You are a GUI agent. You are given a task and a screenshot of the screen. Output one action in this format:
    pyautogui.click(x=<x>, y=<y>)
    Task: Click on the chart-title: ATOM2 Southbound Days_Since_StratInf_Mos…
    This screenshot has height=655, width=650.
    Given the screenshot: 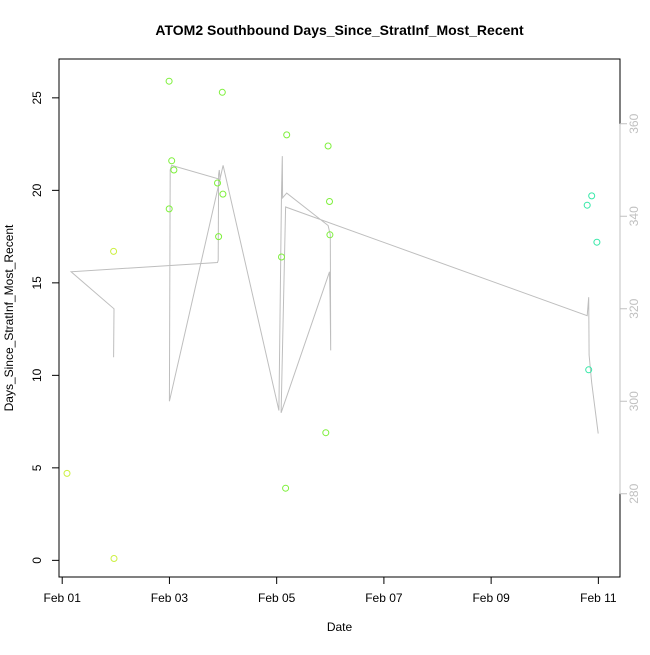 What is the action you would take?
    pyautogui.click(x=339, y=30)
    